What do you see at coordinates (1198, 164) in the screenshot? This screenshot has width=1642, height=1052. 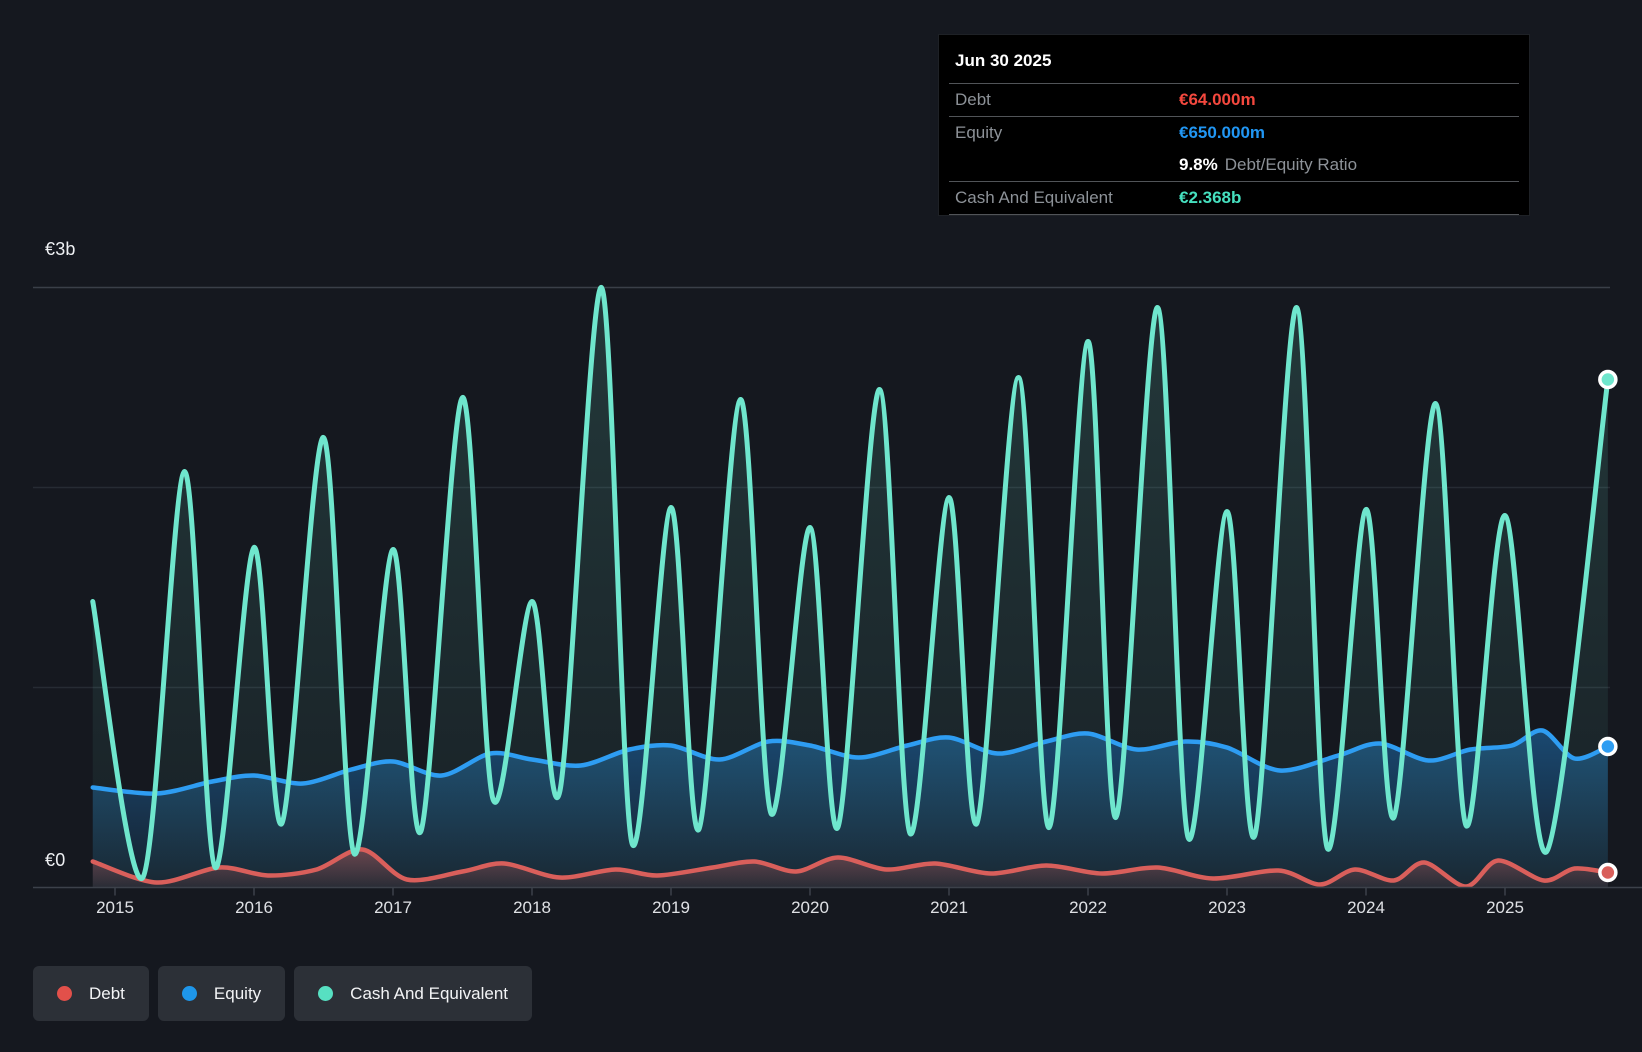 I see `tooltip-ratio-value: 9.8%` at bounding box center [1198, 164].